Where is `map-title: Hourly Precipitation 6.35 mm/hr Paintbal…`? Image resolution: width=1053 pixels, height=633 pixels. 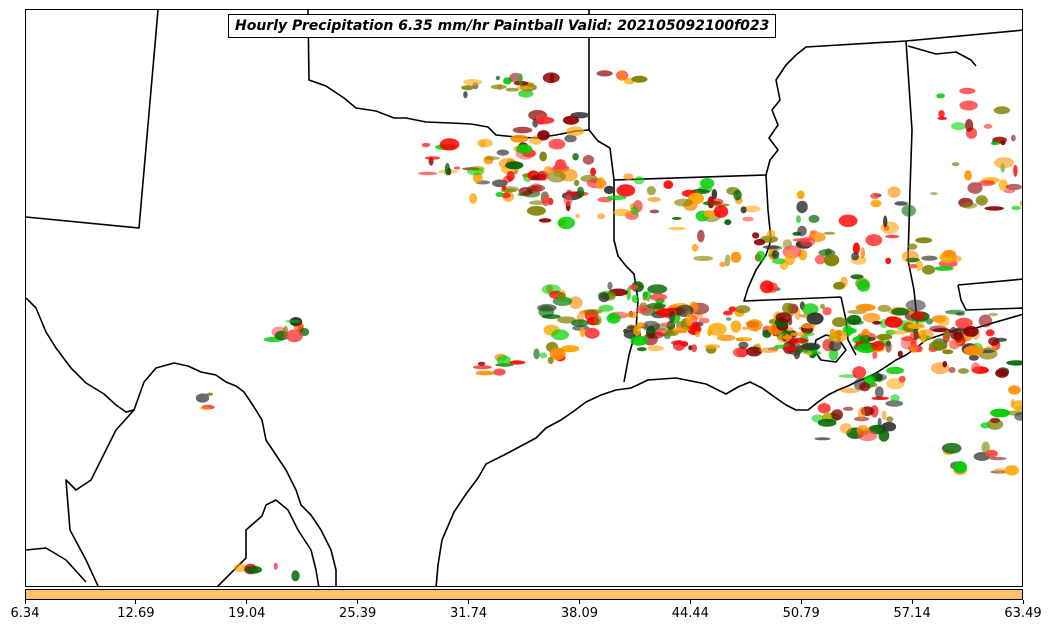 map-title: Hourly Precipitation 6.35 mm/hr Paintbal… is located at coordinates (502, 26).